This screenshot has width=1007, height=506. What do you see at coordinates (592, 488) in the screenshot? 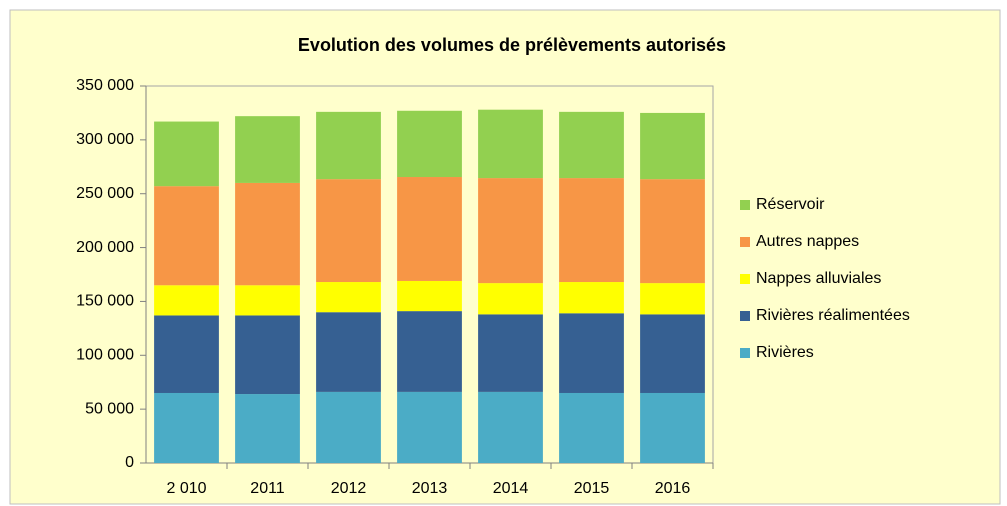
I see `x-tick-label: 2015` at bounding box center [592, 488].